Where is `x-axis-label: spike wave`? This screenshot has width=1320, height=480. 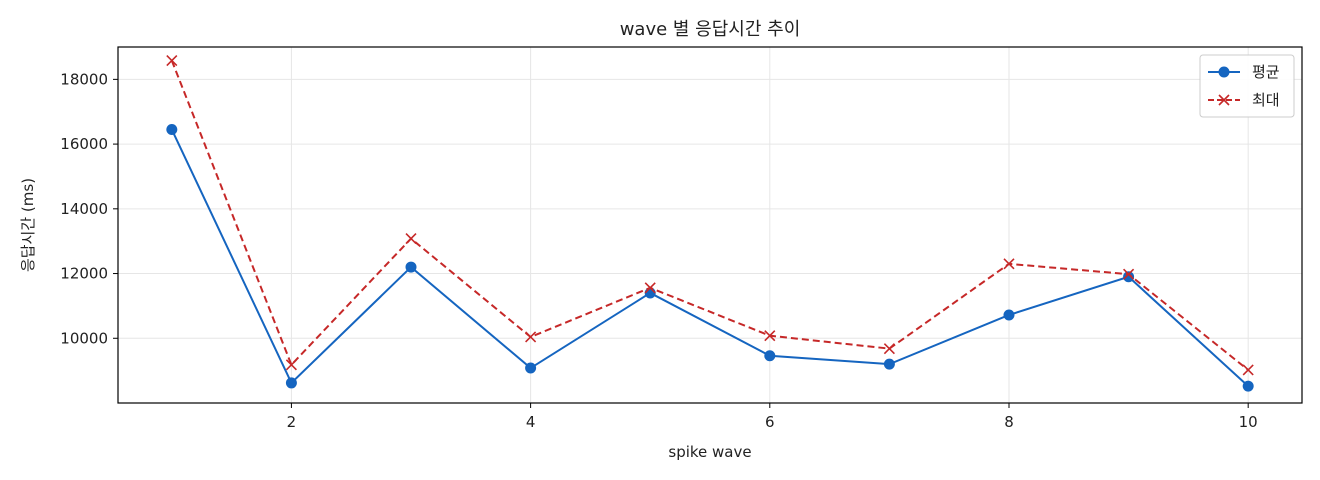 x-axis-label: spike wave is located at coordinates (709, 452).